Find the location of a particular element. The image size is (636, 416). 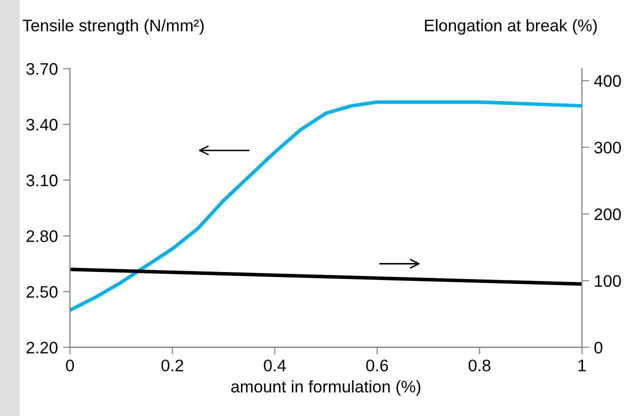

y-tick-label: 2.50 is located at coordinates (42, 292).